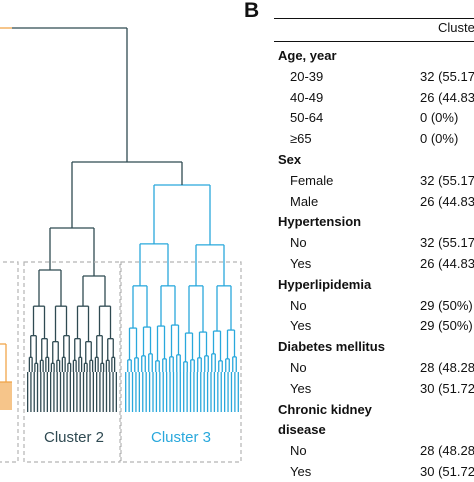 Image resolution: width=474 pixels, height=482 pixels. Describe the element at coordinates (325, 409) in the screenshot. I see `row-label: Chronic kidney` at that location.